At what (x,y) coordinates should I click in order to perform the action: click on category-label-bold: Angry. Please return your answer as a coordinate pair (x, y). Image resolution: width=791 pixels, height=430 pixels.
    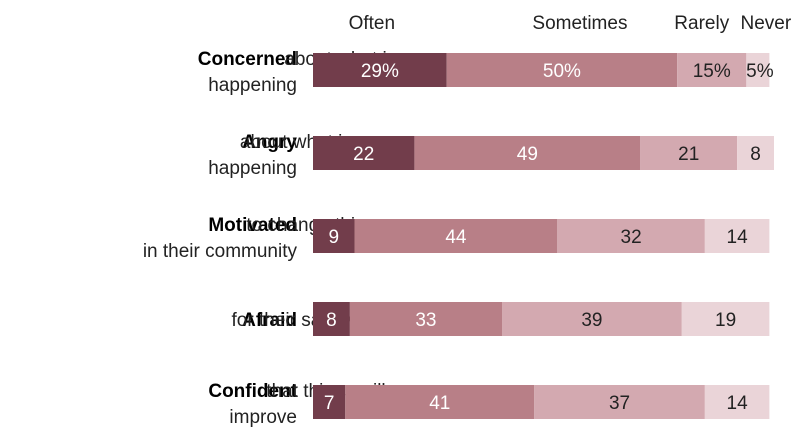
    Looking at the image, I should click on (269, 142).